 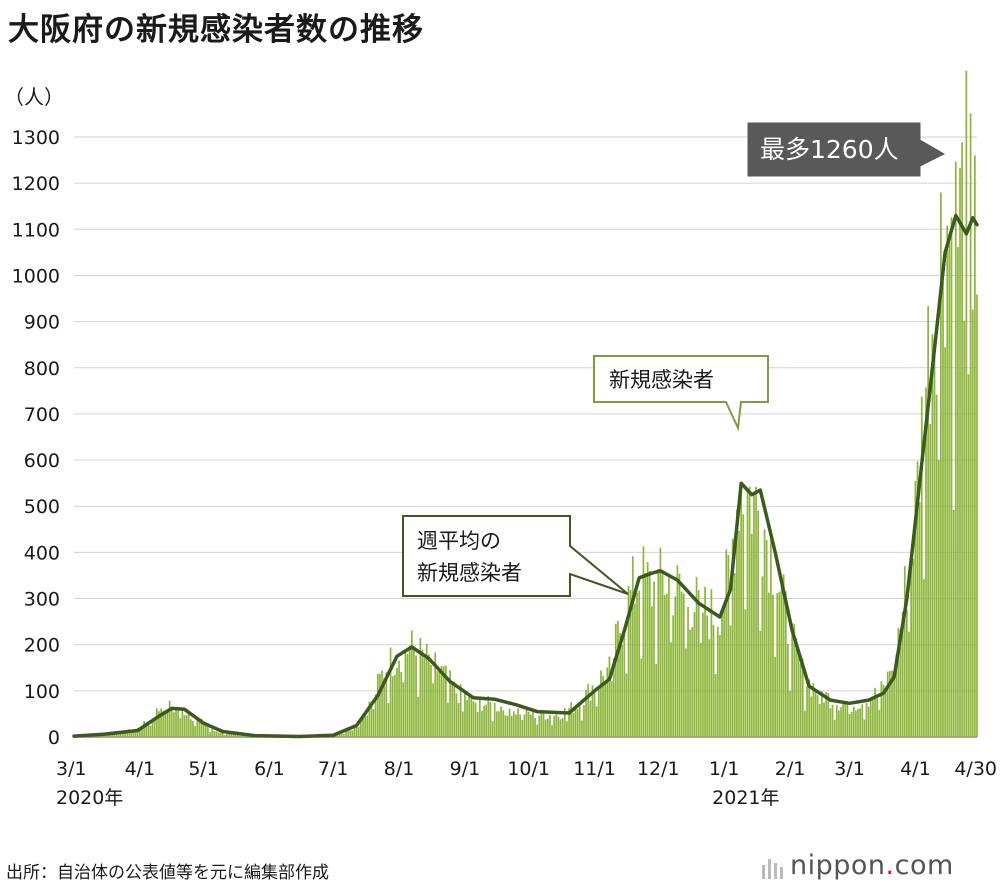 I want to click on y-tick-label: 1200, so click(x=36, y=184).